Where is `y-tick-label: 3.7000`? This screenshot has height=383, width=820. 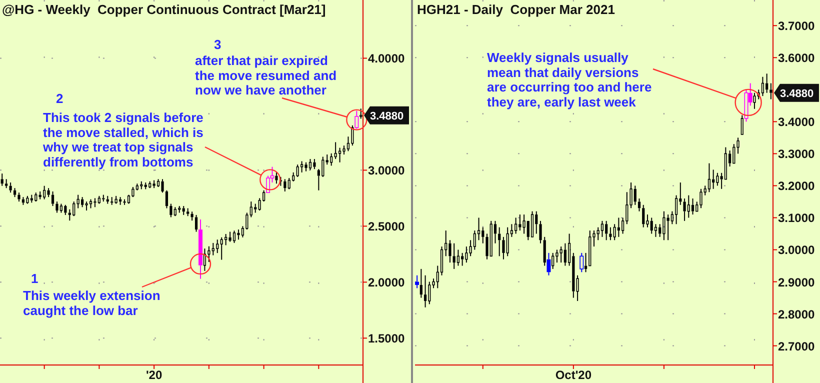 y-tick-label: 3.7000 is located at coordinates (797, 26).